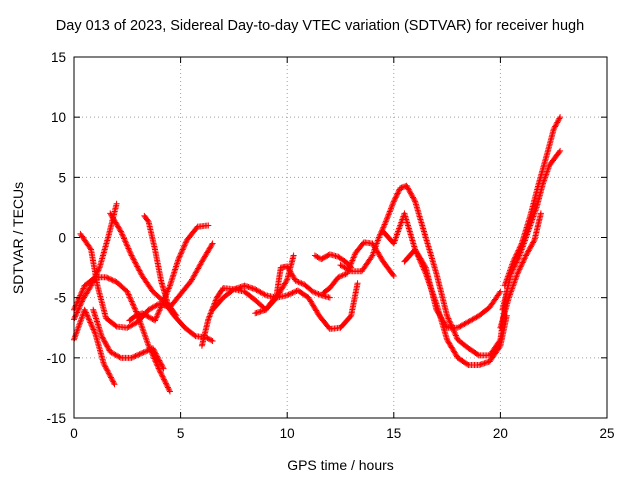 The width and height of the screenshot is (640, 480). I want to click on x-tick-label: 10, so click(287, 433).